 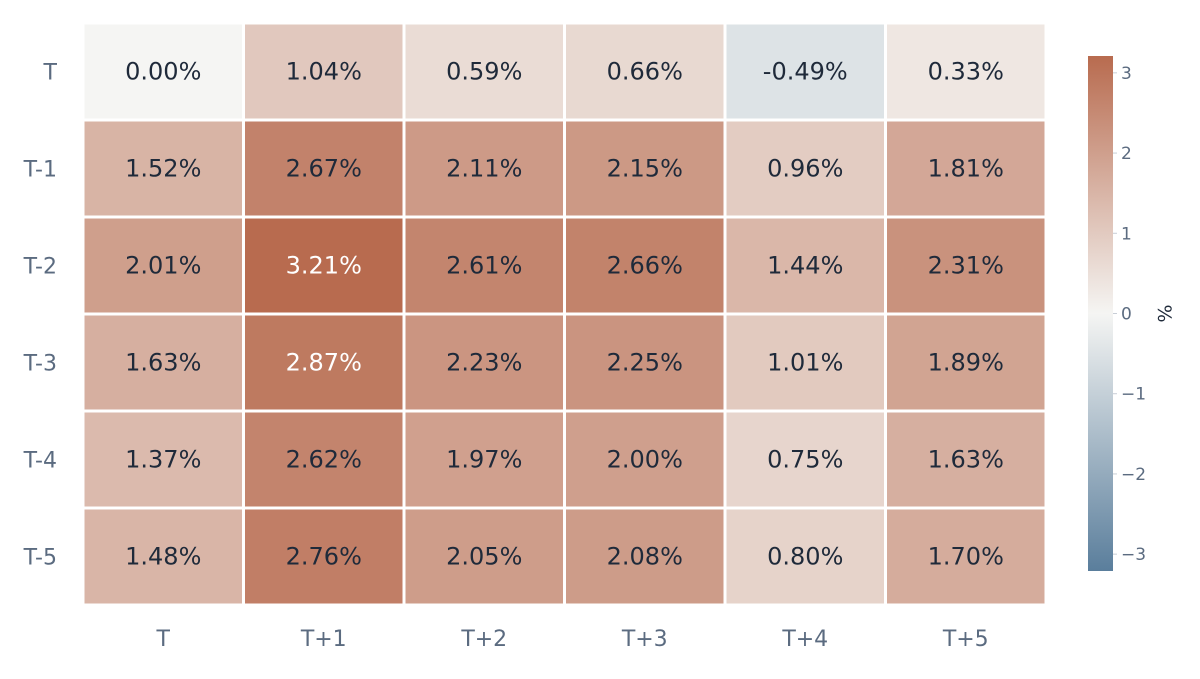 What do you see at coordinates (1100, 313) in the screenshot?
I see `colorbar-gradient` at bounding box center [1100, 313].